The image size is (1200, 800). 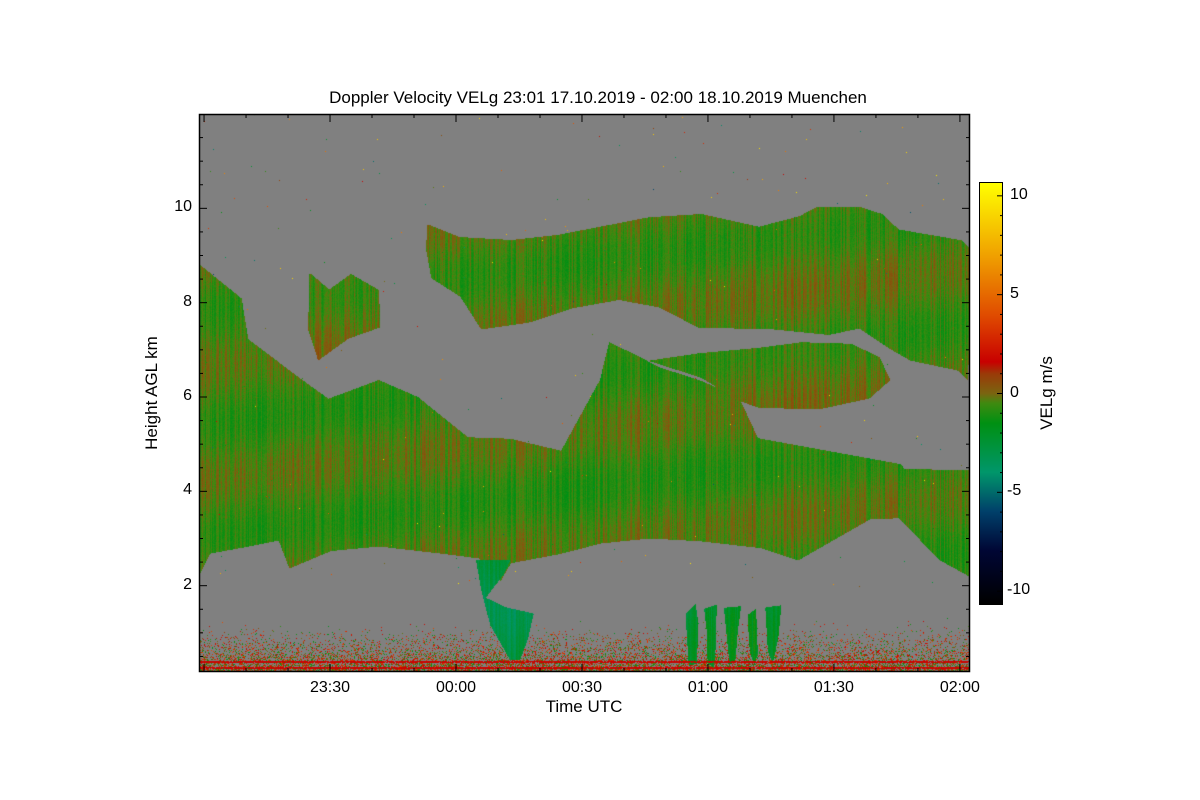 I want to click on y-tick-label: 6, so click(x=187, y=395).